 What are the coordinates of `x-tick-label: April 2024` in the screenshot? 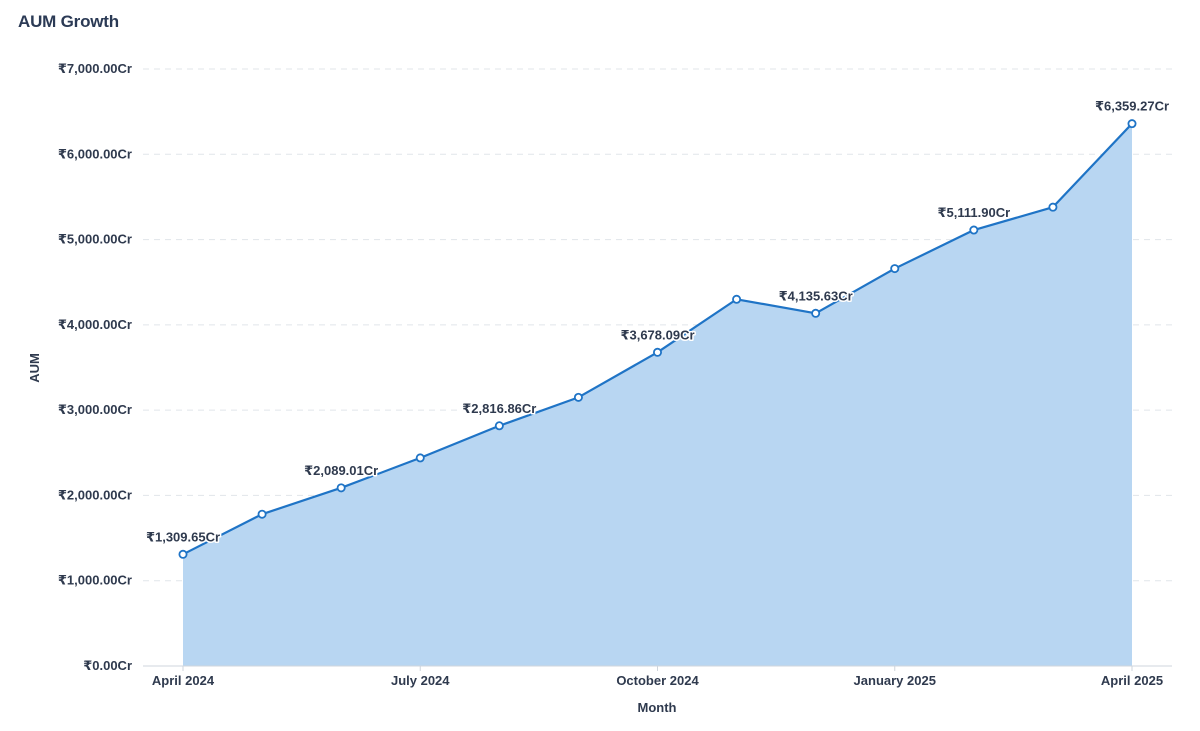 It's located at (183, 680).